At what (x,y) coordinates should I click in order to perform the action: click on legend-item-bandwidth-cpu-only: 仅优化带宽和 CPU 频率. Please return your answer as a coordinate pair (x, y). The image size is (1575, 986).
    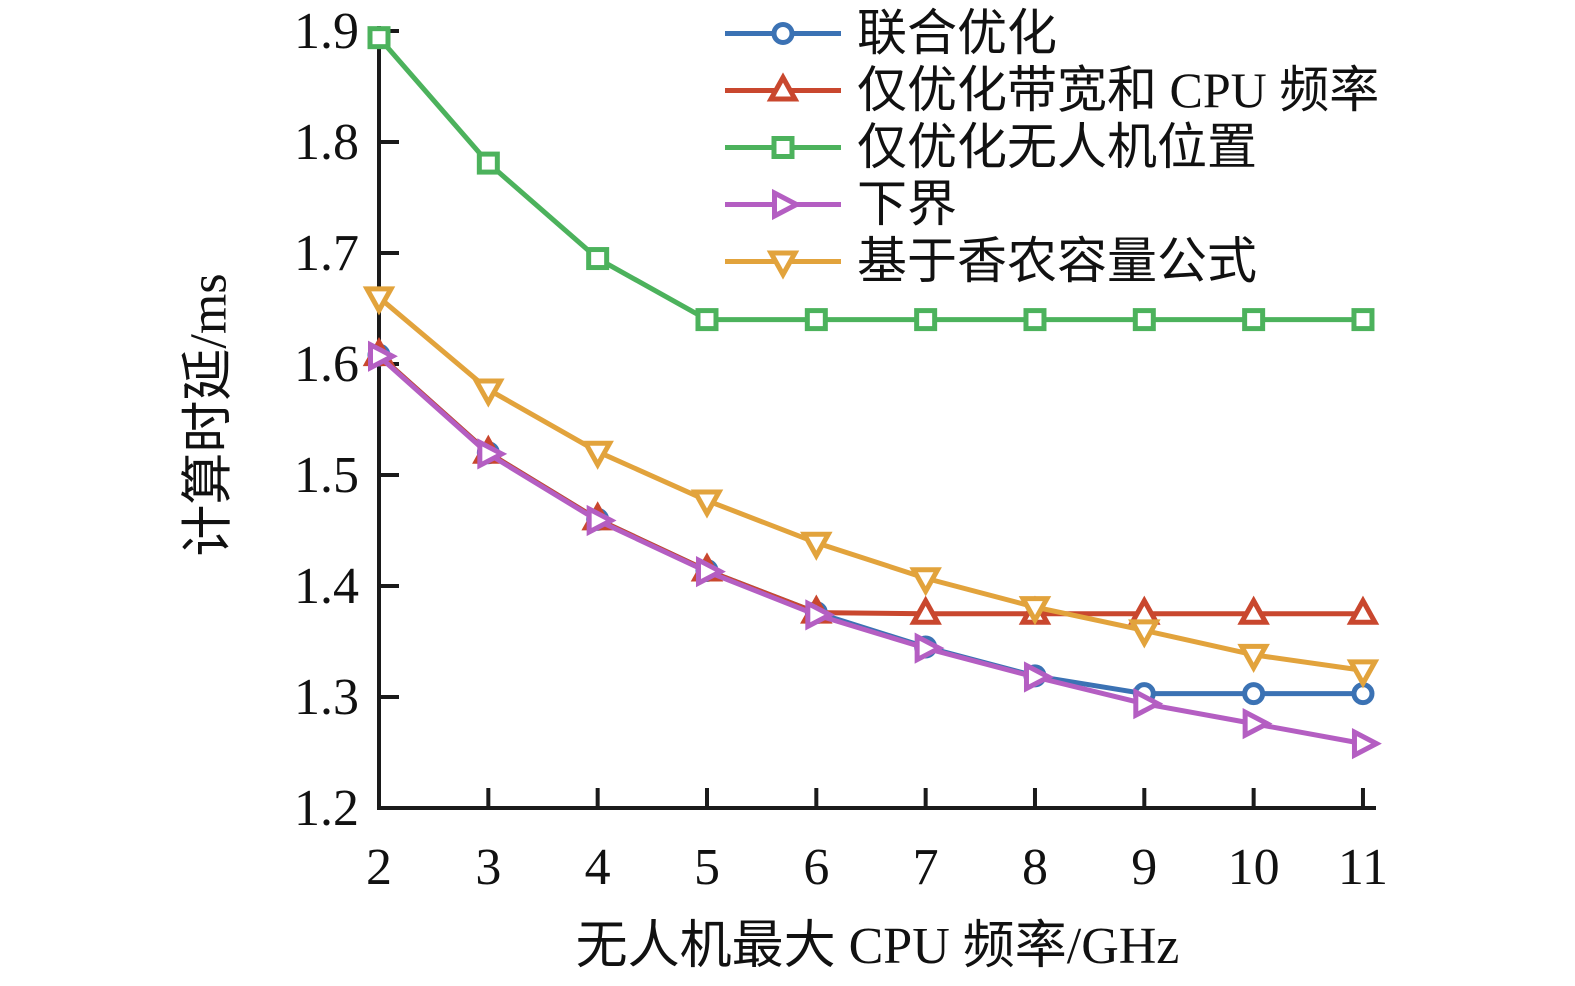
    Looking at the image, I should click on (1050, 90).